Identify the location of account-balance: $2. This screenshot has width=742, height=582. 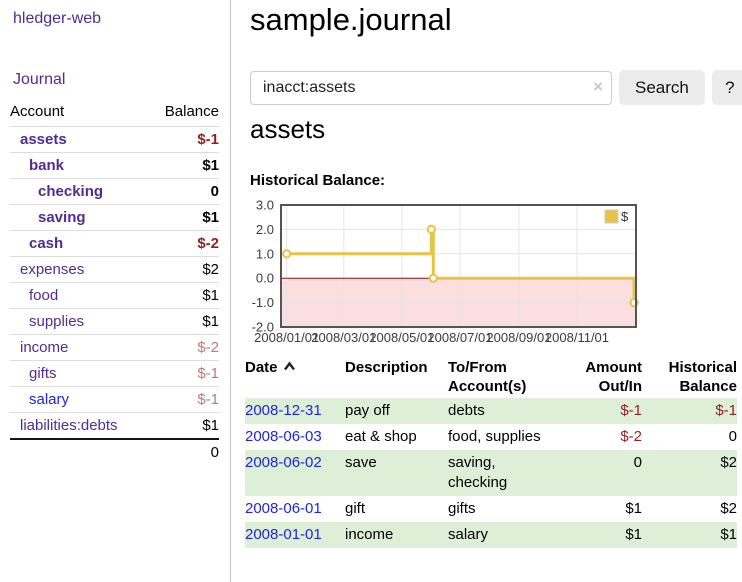
(183, 269).